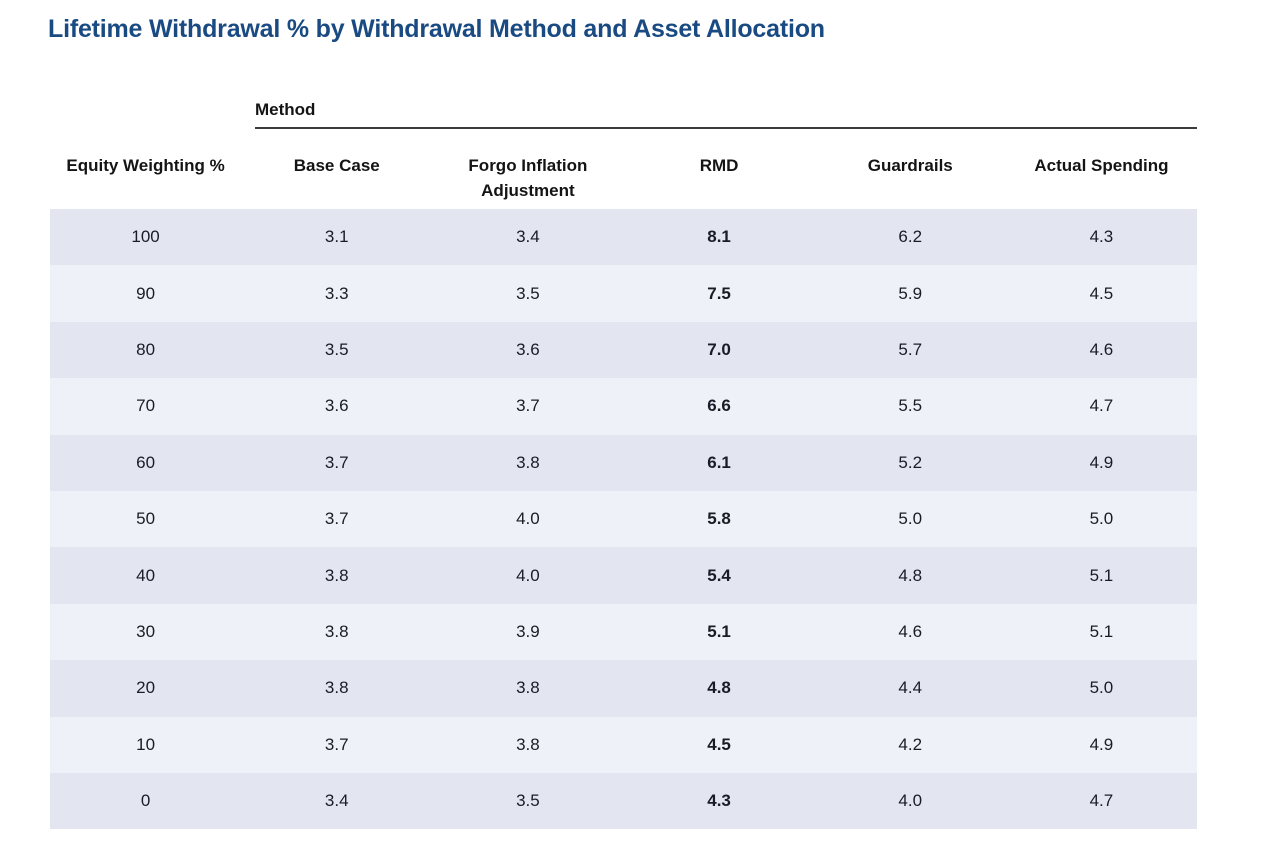  I want to click on equity-weighting-cell: 70, so click(146, 406).